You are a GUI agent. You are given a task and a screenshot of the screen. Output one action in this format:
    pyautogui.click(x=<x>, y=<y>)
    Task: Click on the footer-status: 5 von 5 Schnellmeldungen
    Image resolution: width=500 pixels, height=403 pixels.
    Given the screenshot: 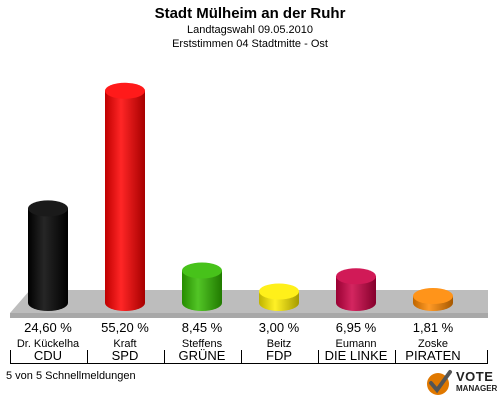 What is the action you would take?
    pyautogui.click(x=71, y=376)
    